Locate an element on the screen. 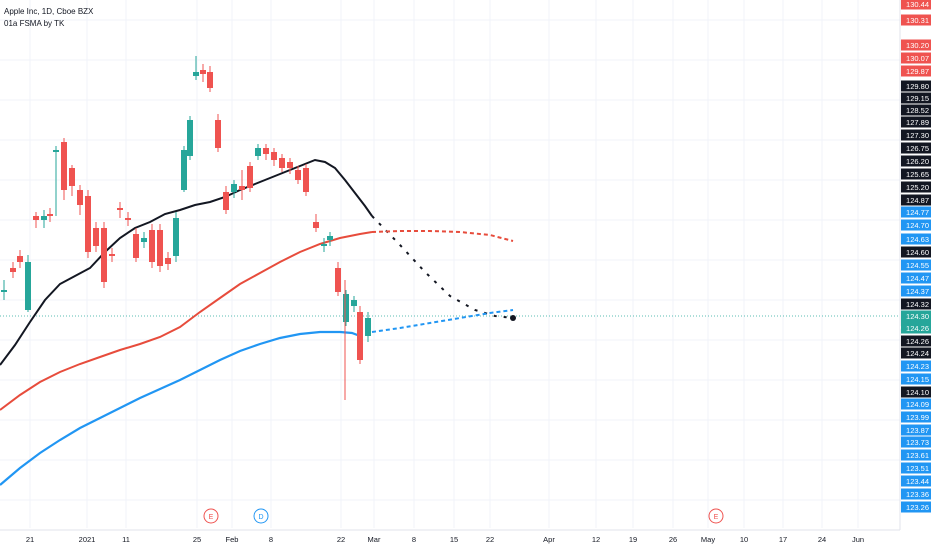 The height and width of the screenshot is (550, 932). price-label: 130.31 is located at coordinates (917, 20).